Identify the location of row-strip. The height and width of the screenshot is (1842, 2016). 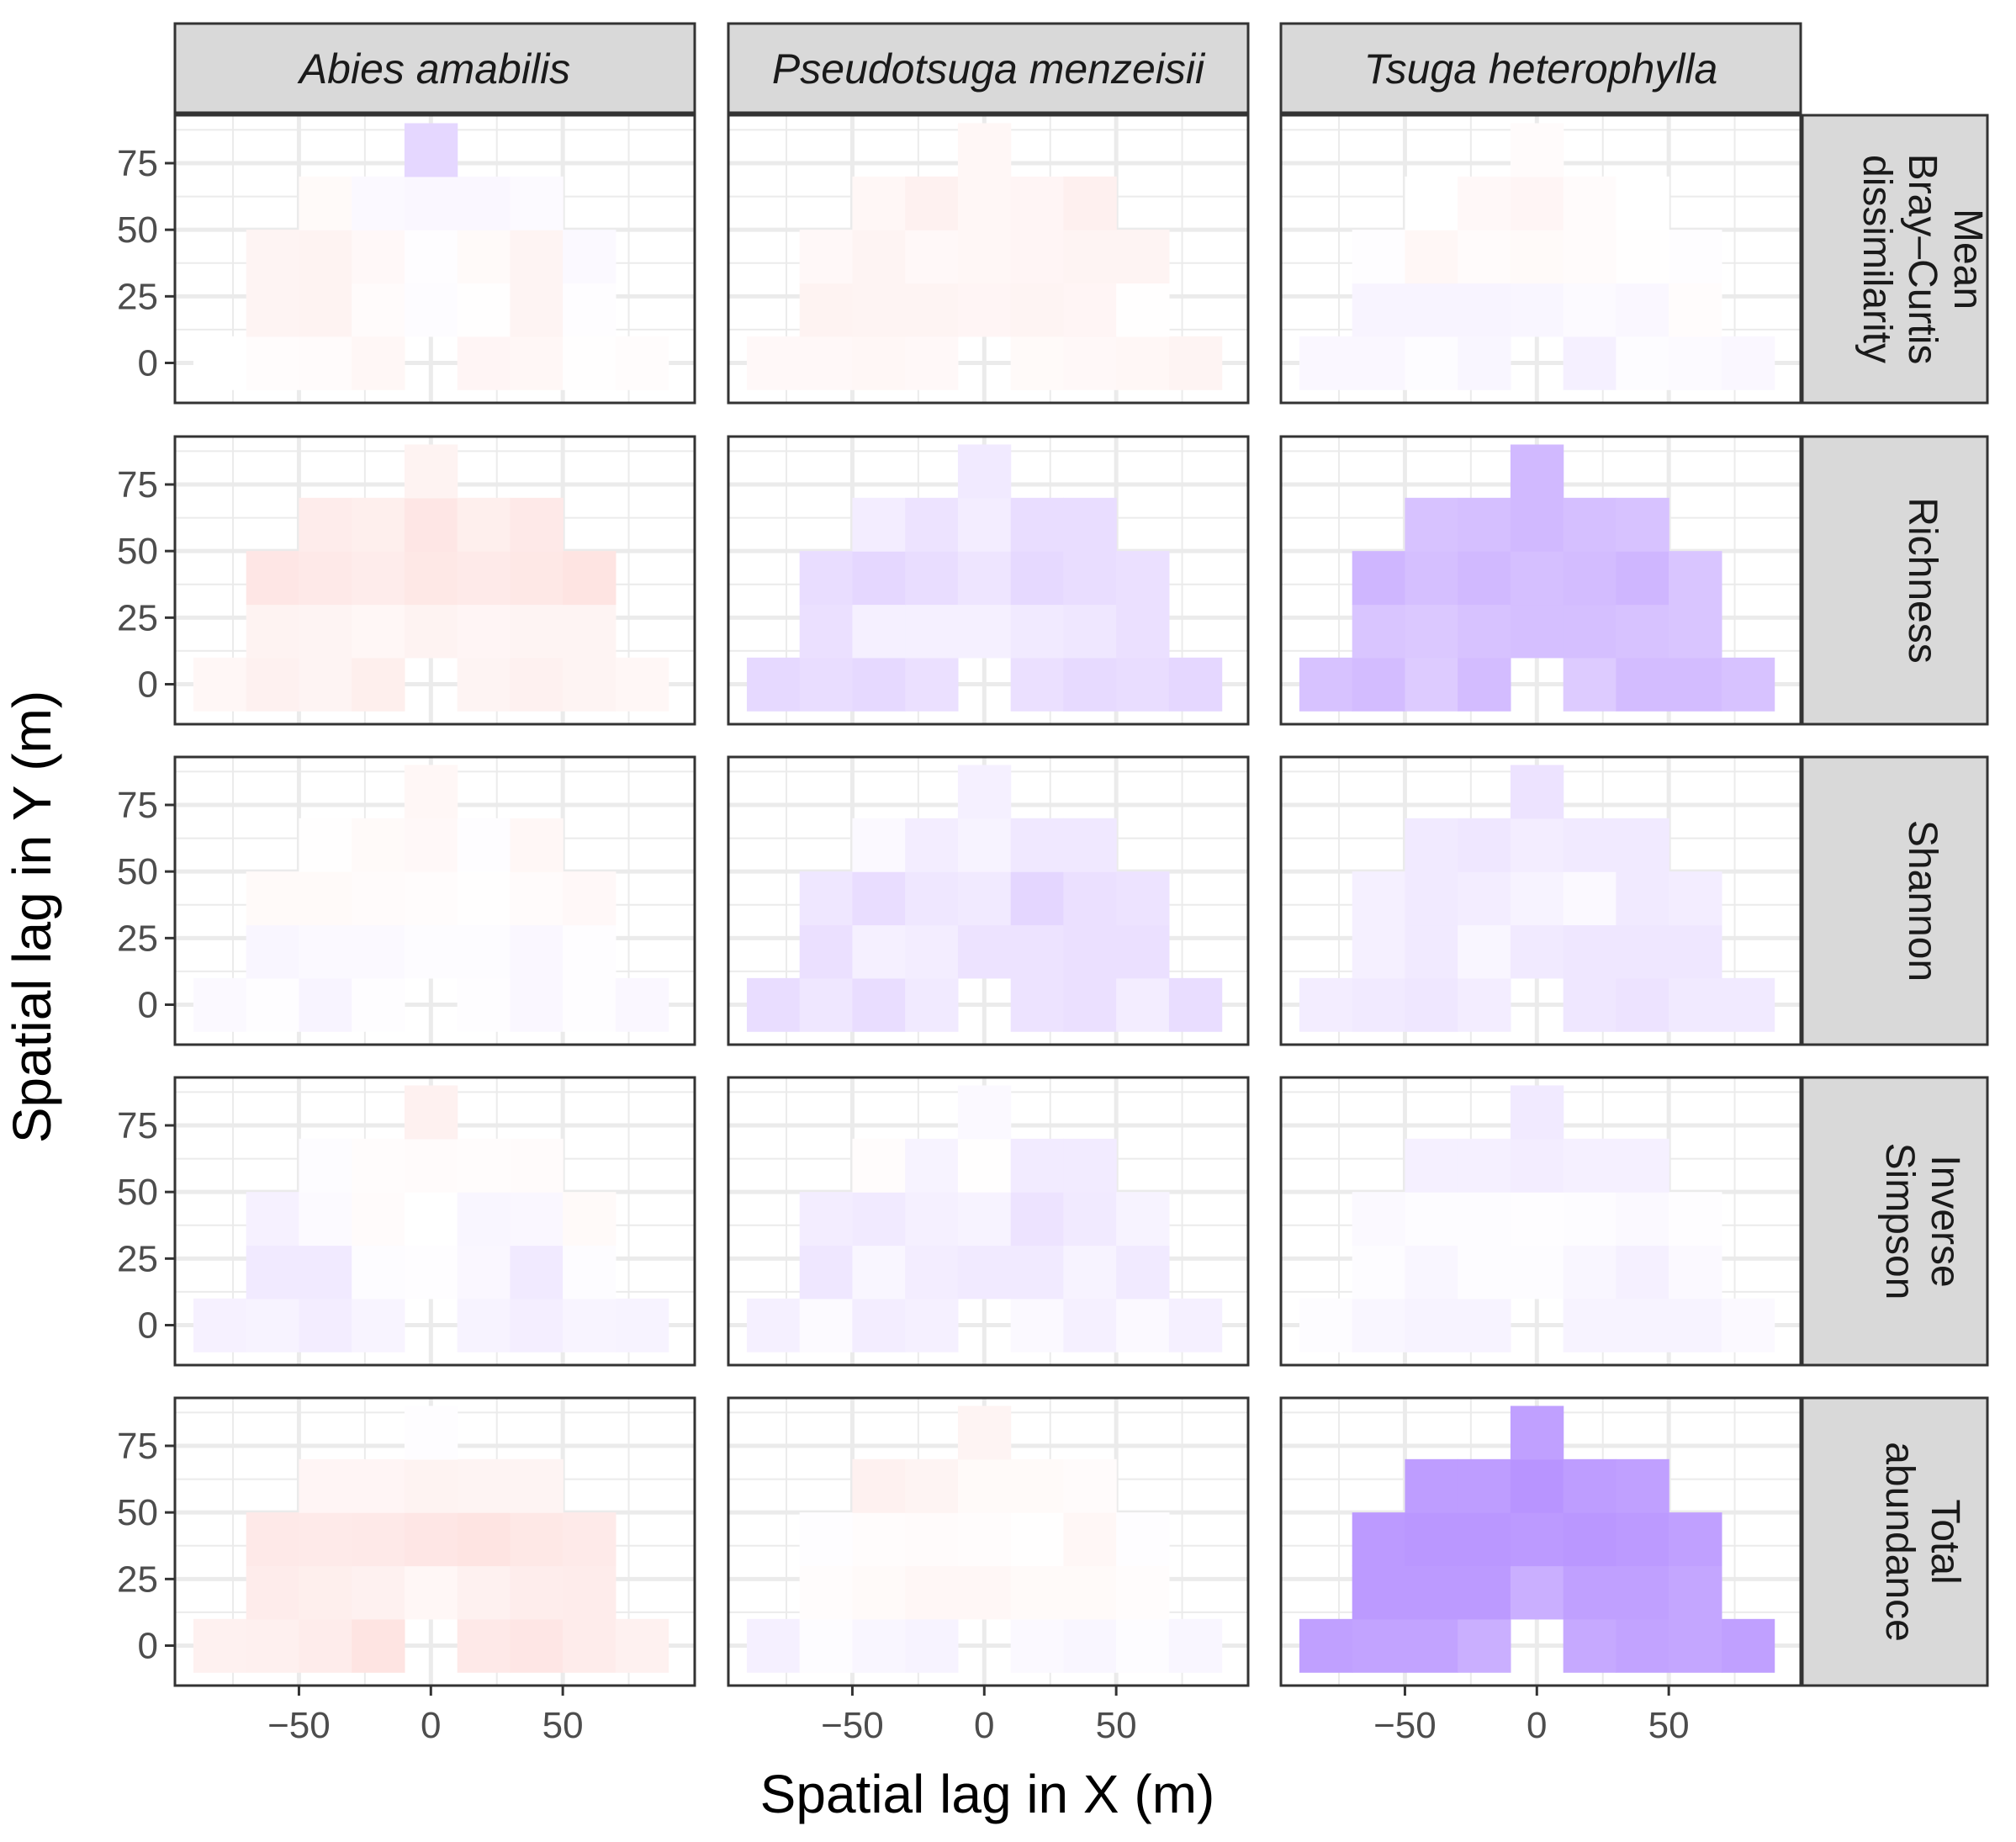
(1895, 259).